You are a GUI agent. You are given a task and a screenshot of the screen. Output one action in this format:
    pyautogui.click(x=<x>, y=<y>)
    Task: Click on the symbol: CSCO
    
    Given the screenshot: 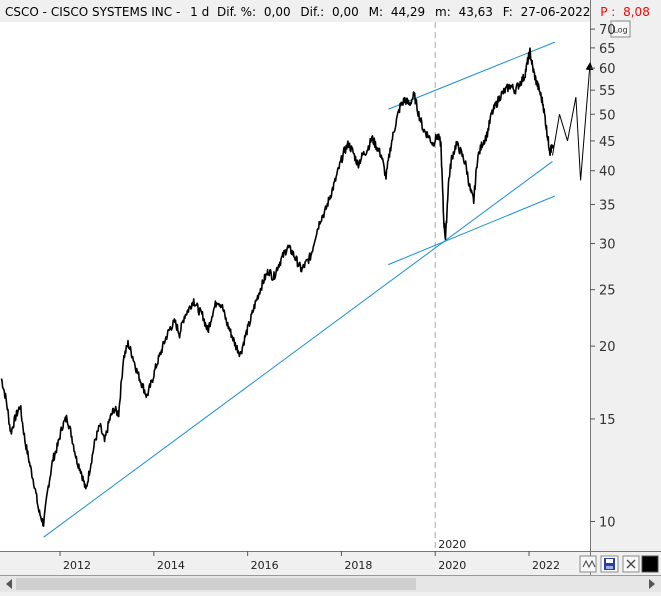 What is the action you would take?
    pyautogui.click(x=22, y=12)
    